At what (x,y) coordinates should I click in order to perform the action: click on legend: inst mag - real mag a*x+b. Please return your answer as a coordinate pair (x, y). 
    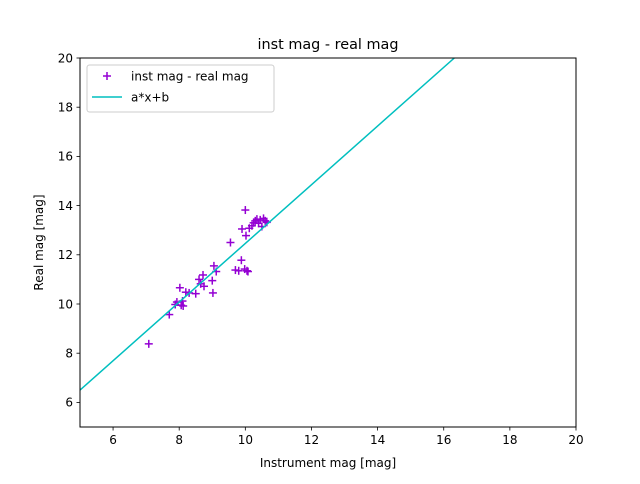
    Looking at the image, I should click on (180, 88).